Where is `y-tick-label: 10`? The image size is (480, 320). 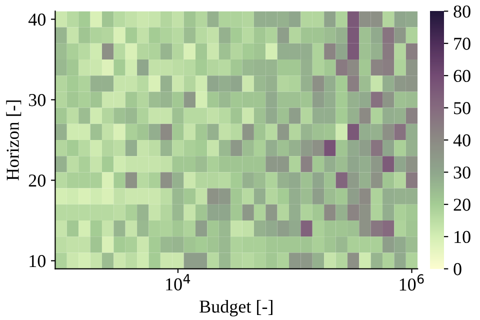 y-tick-label: 10 is located at coordinates (38, 261).